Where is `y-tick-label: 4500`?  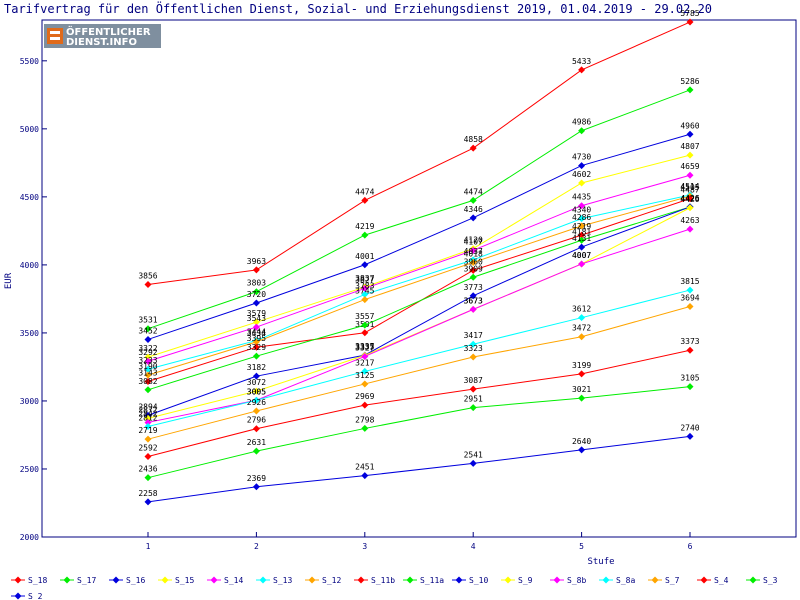 y-tick-label: 4500 is located at coordinates (29, 197).